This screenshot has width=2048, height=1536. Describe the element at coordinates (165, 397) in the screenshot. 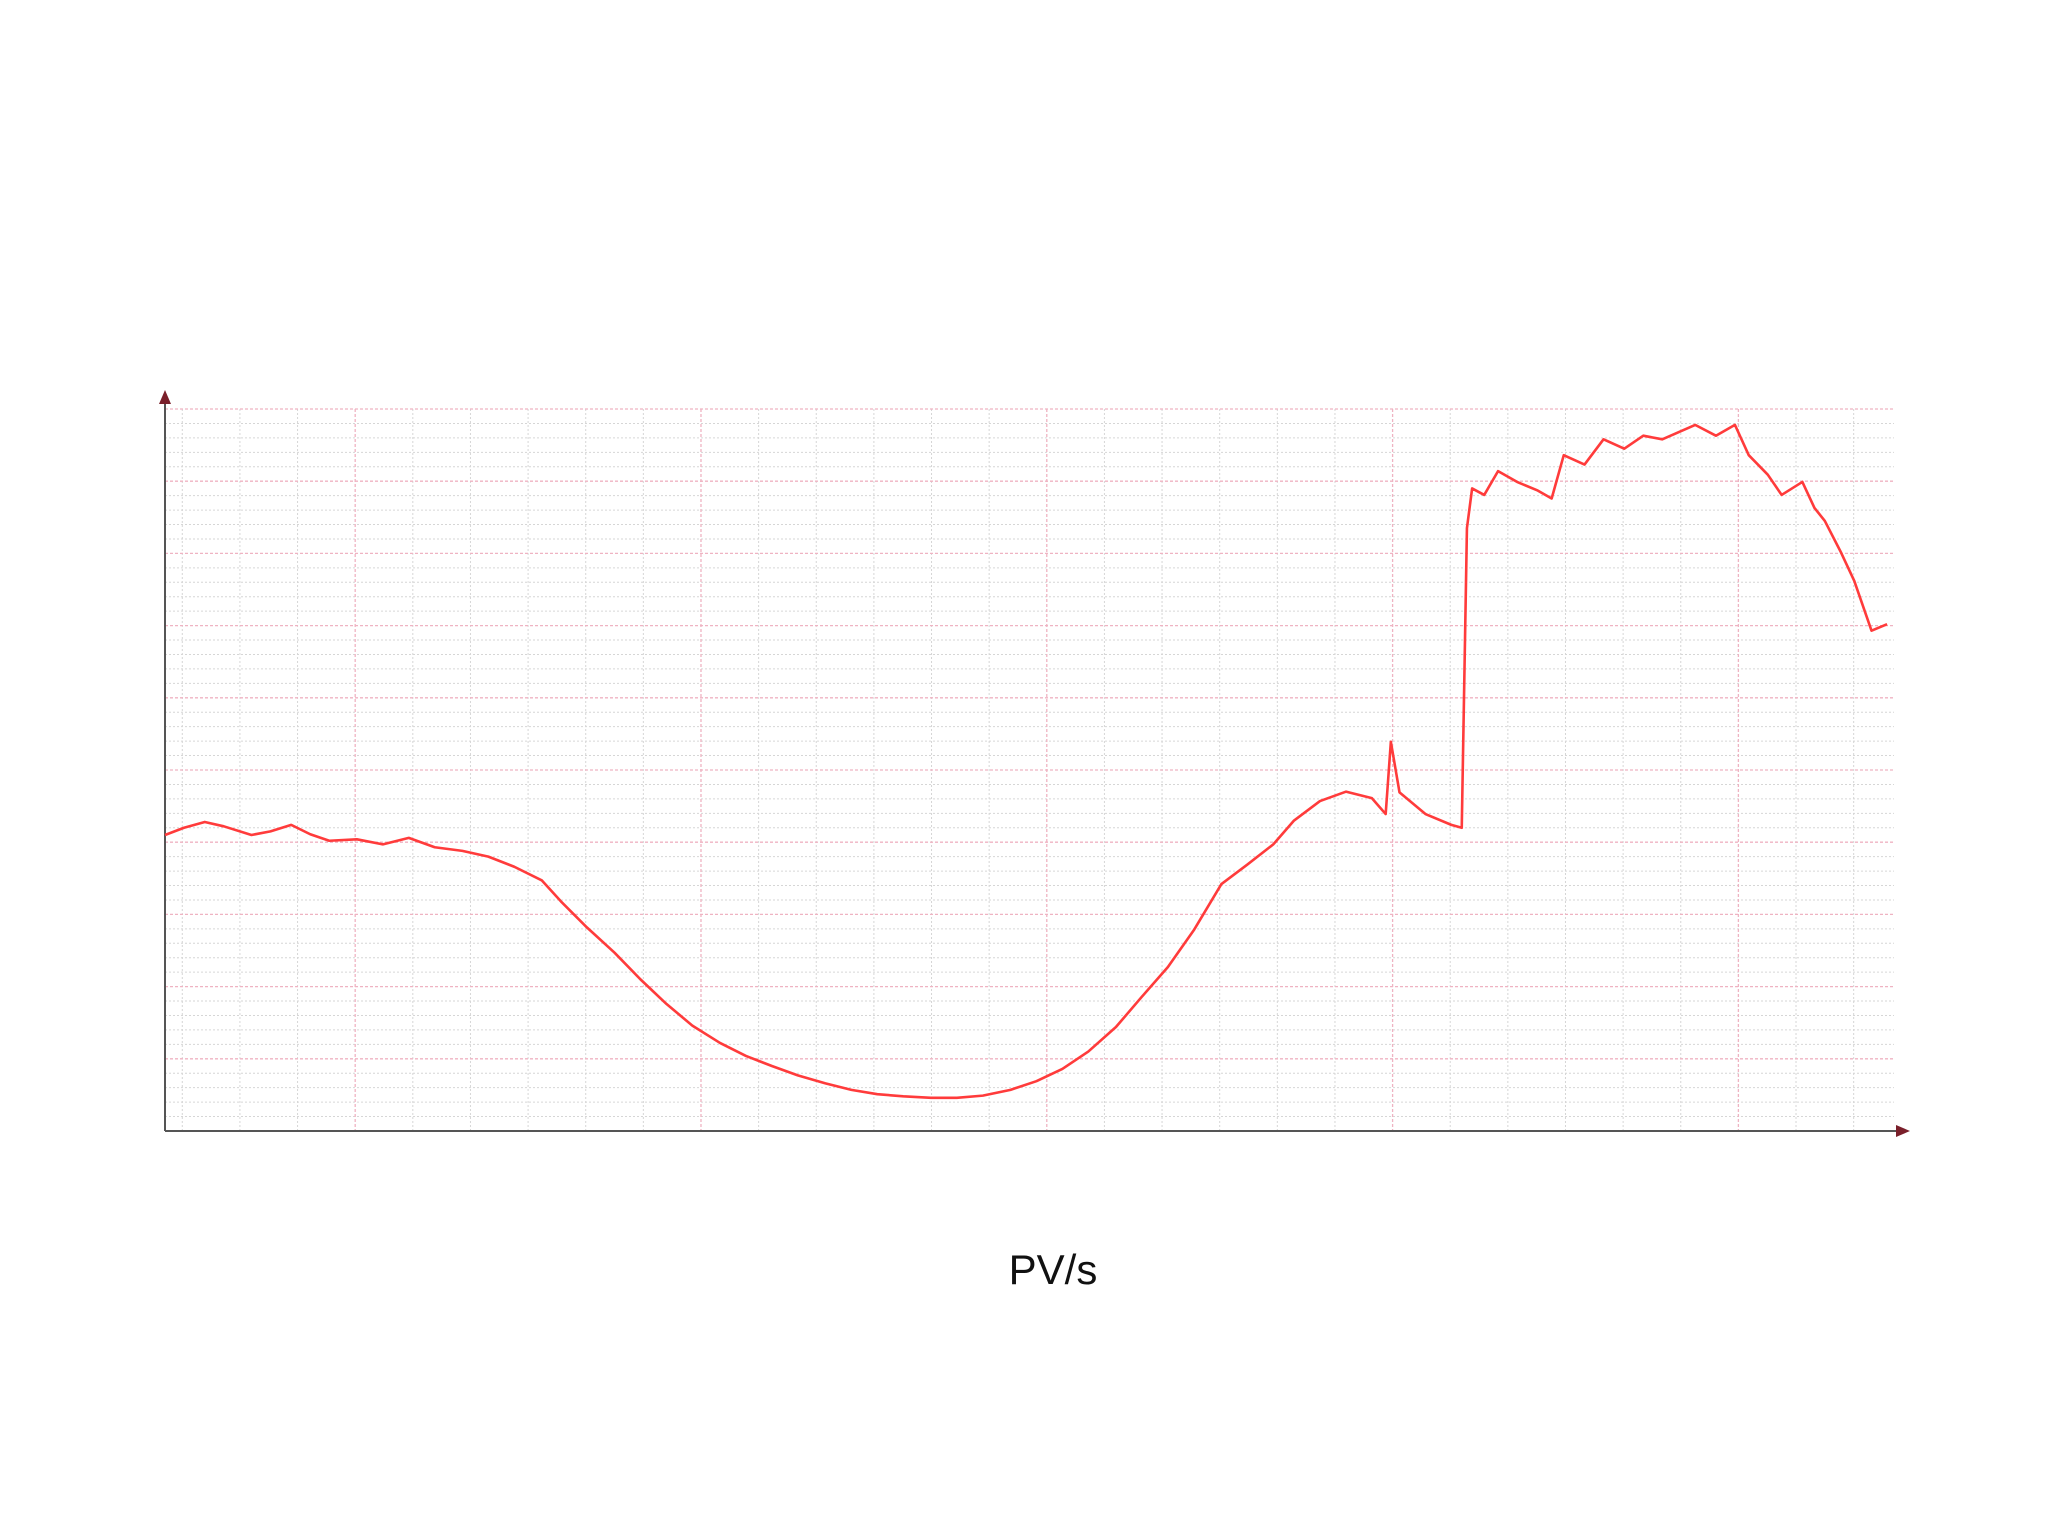

I see `y-axis-arrow` at that location.